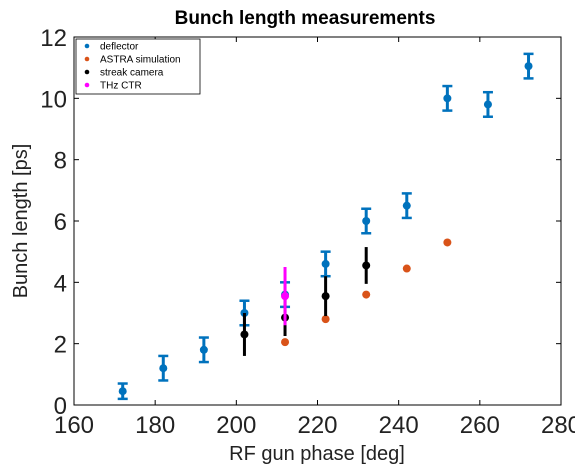 Image resolution: width=575 pixels, height=468 pixels. What do you see at coordinates (480, 425) in the screenshot?
I see `x-tick-label: 260` at bounding box center [480, 425].